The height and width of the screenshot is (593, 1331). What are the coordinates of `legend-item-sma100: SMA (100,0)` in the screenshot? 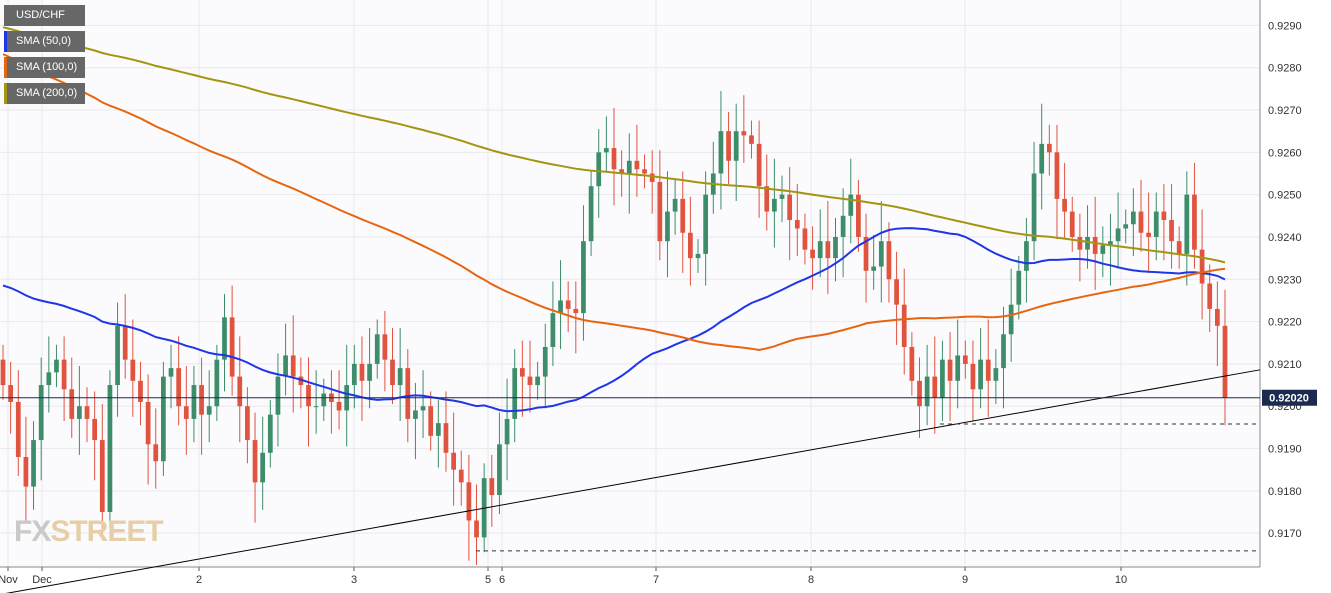 It's located at (45, 67).